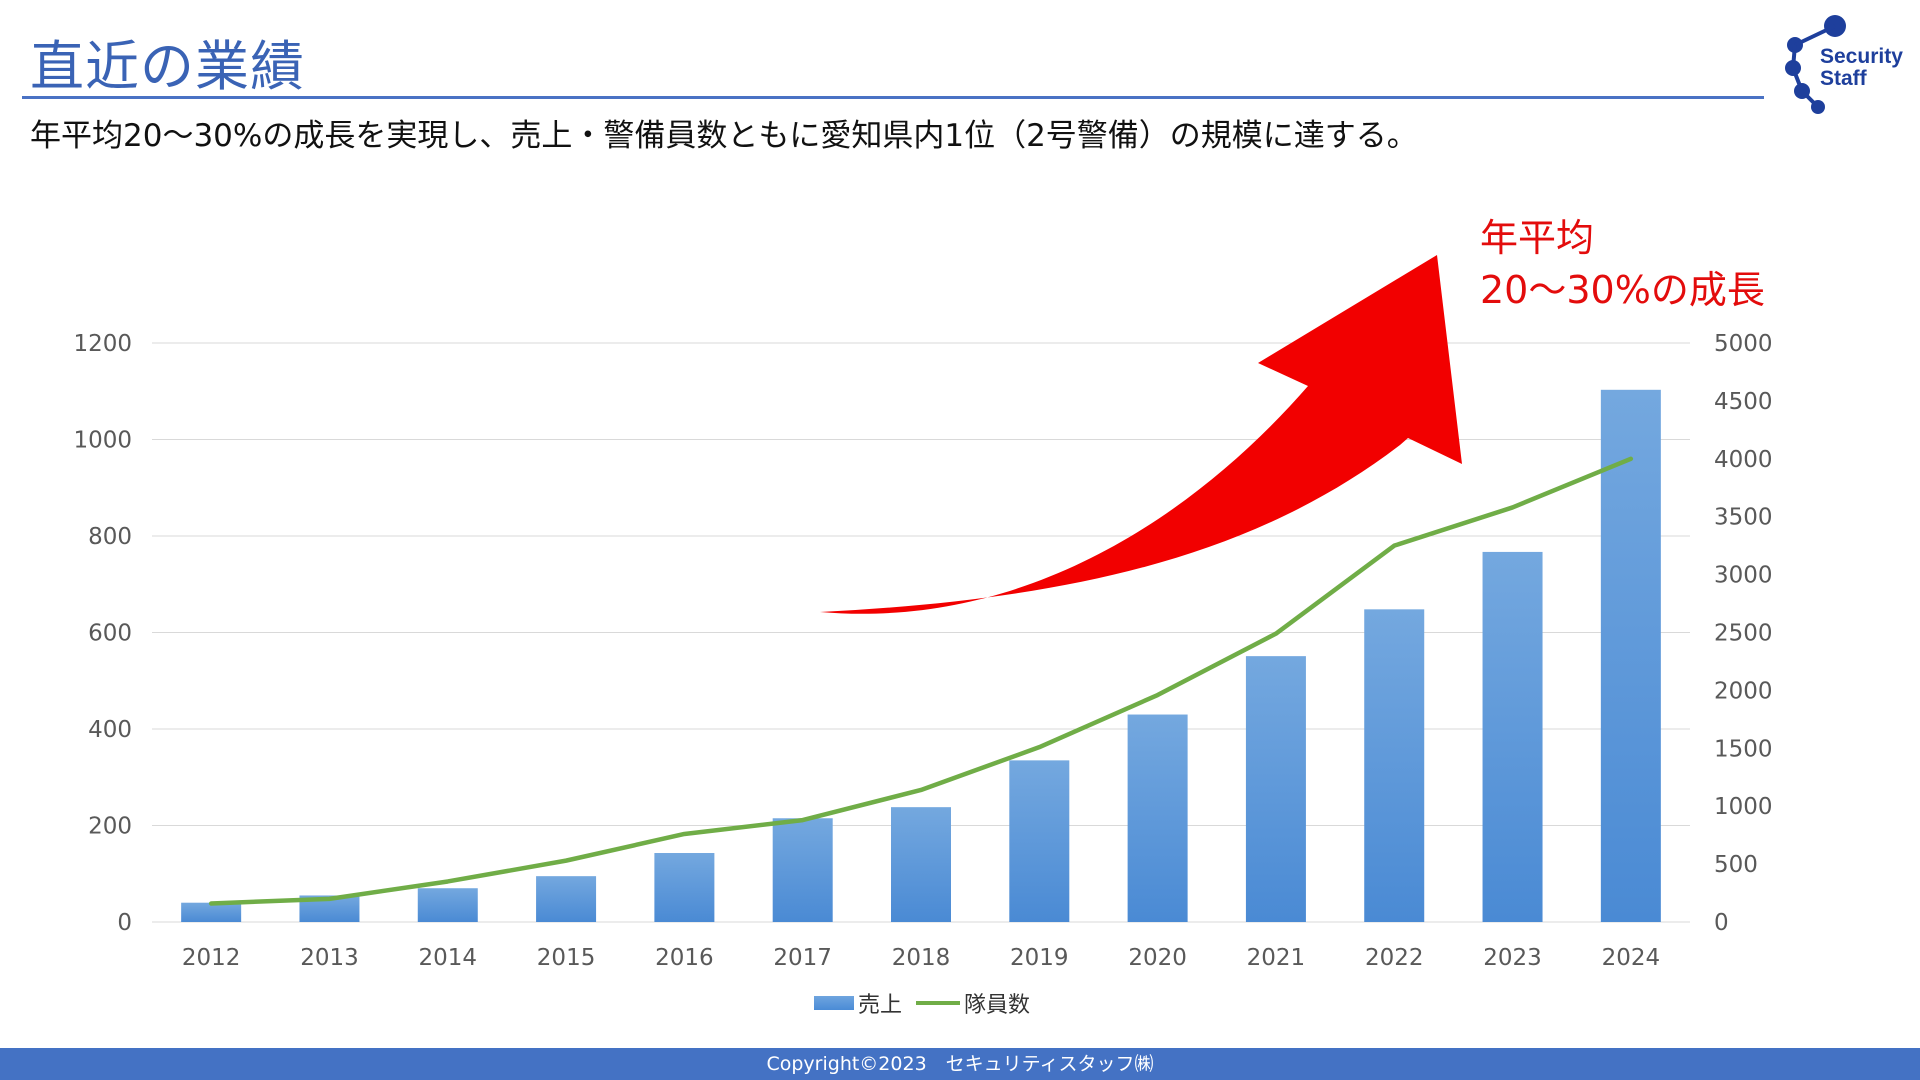 The width and height of the screenshot is (1920, 1080). Describe the element at coordinates (1743, 807) in the screenshot. I see `right-tick-label: 1000` at that location.